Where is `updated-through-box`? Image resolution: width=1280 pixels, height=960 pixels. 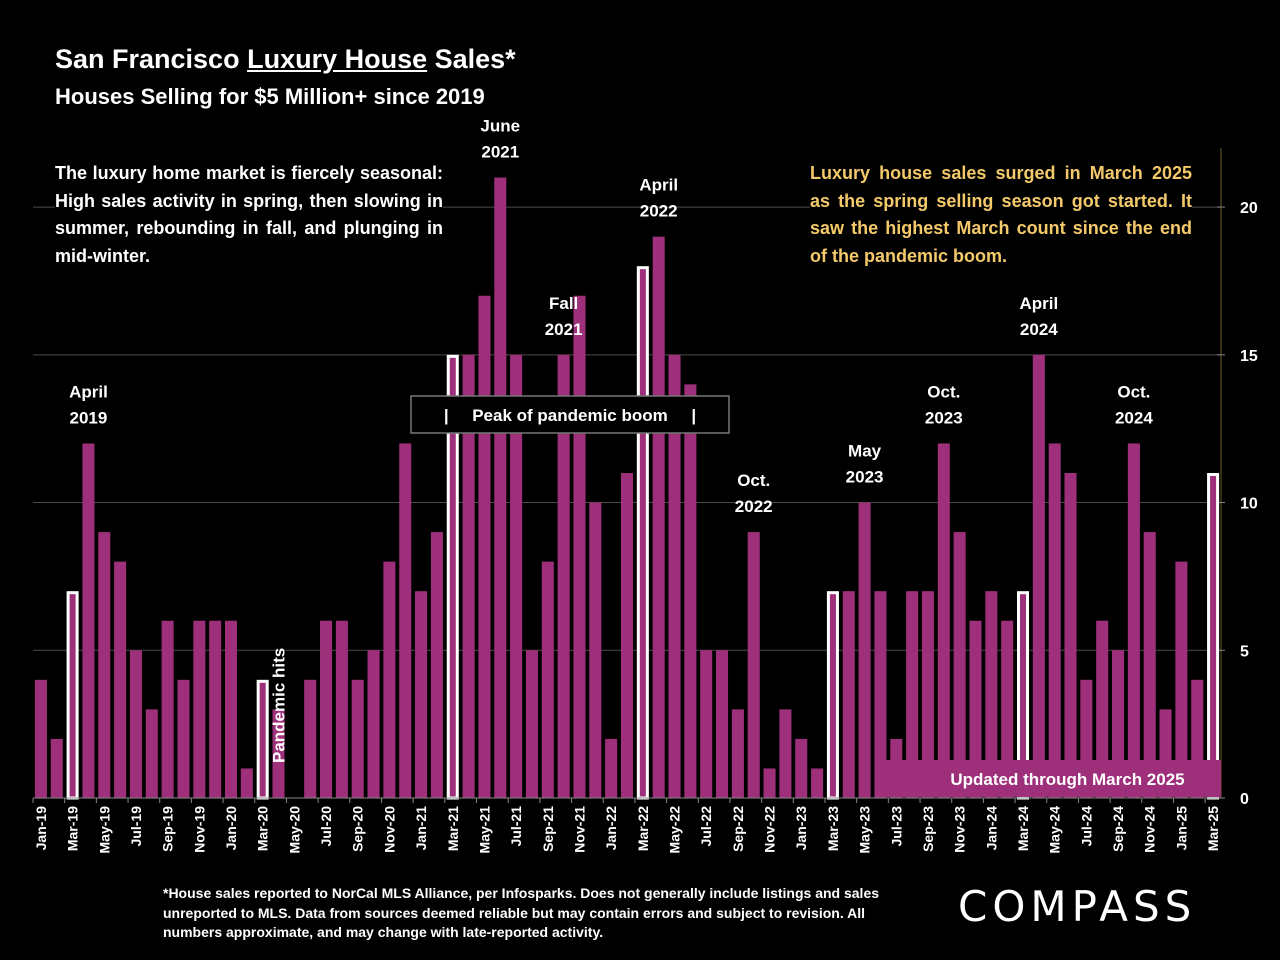 updated-through-box is located at coordinates (1052, 778).